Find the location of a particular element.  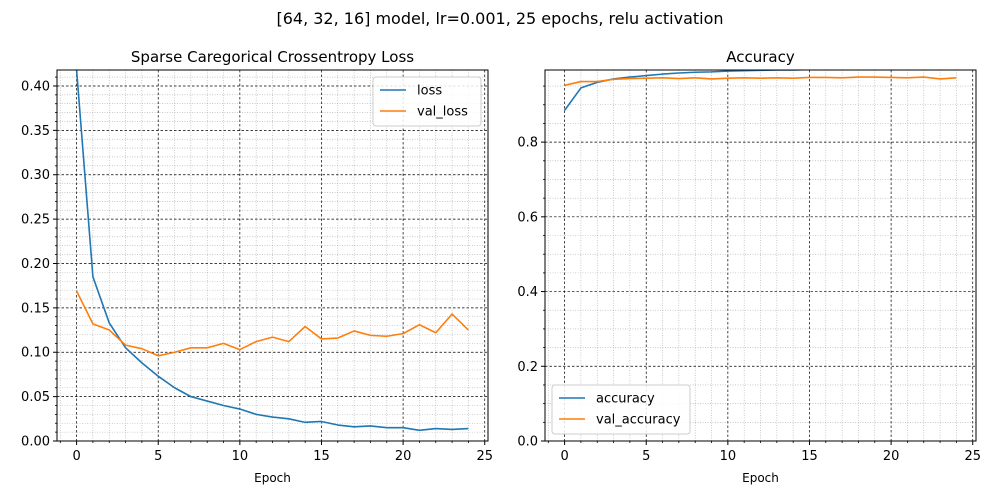

legend-entry: loss is located at coordinates (429, 91).